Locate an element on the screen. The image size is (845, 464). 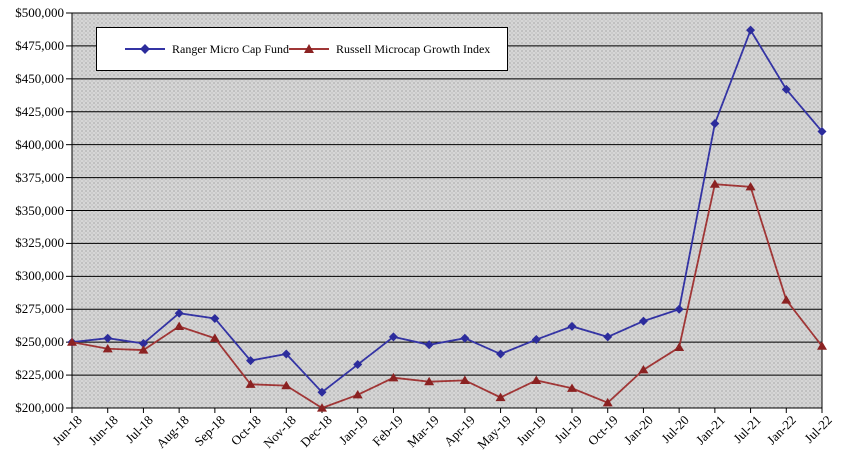
y-axis-label: $250,000 is located at coordinates (39, 342).